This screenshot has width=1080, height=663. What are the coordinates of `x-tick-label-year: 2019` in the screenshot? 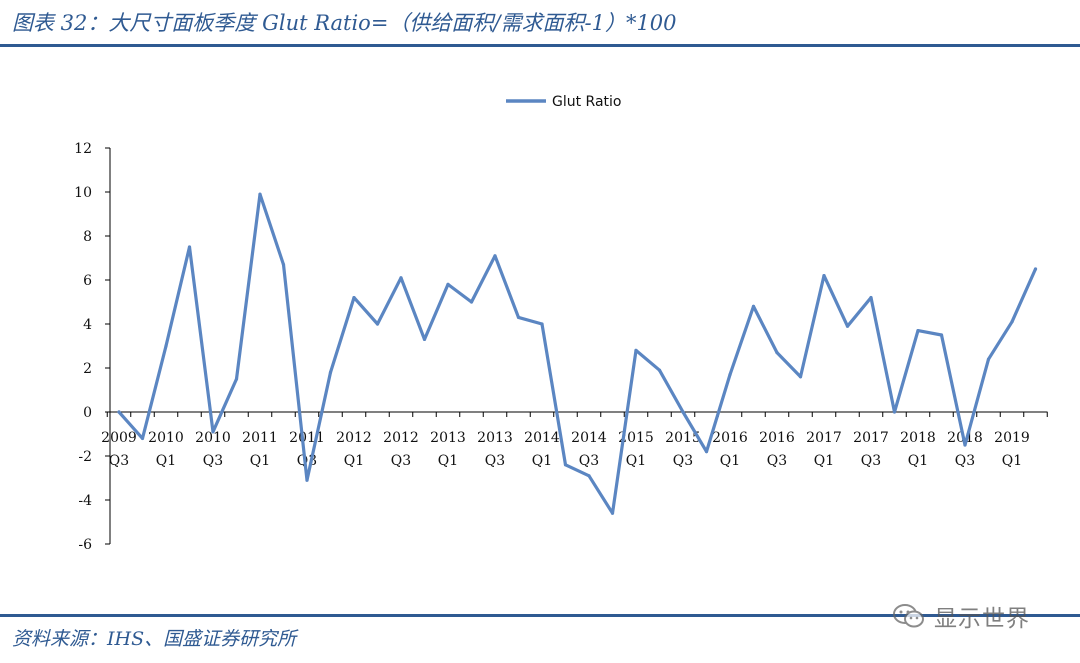 It's located at (1012, 438).